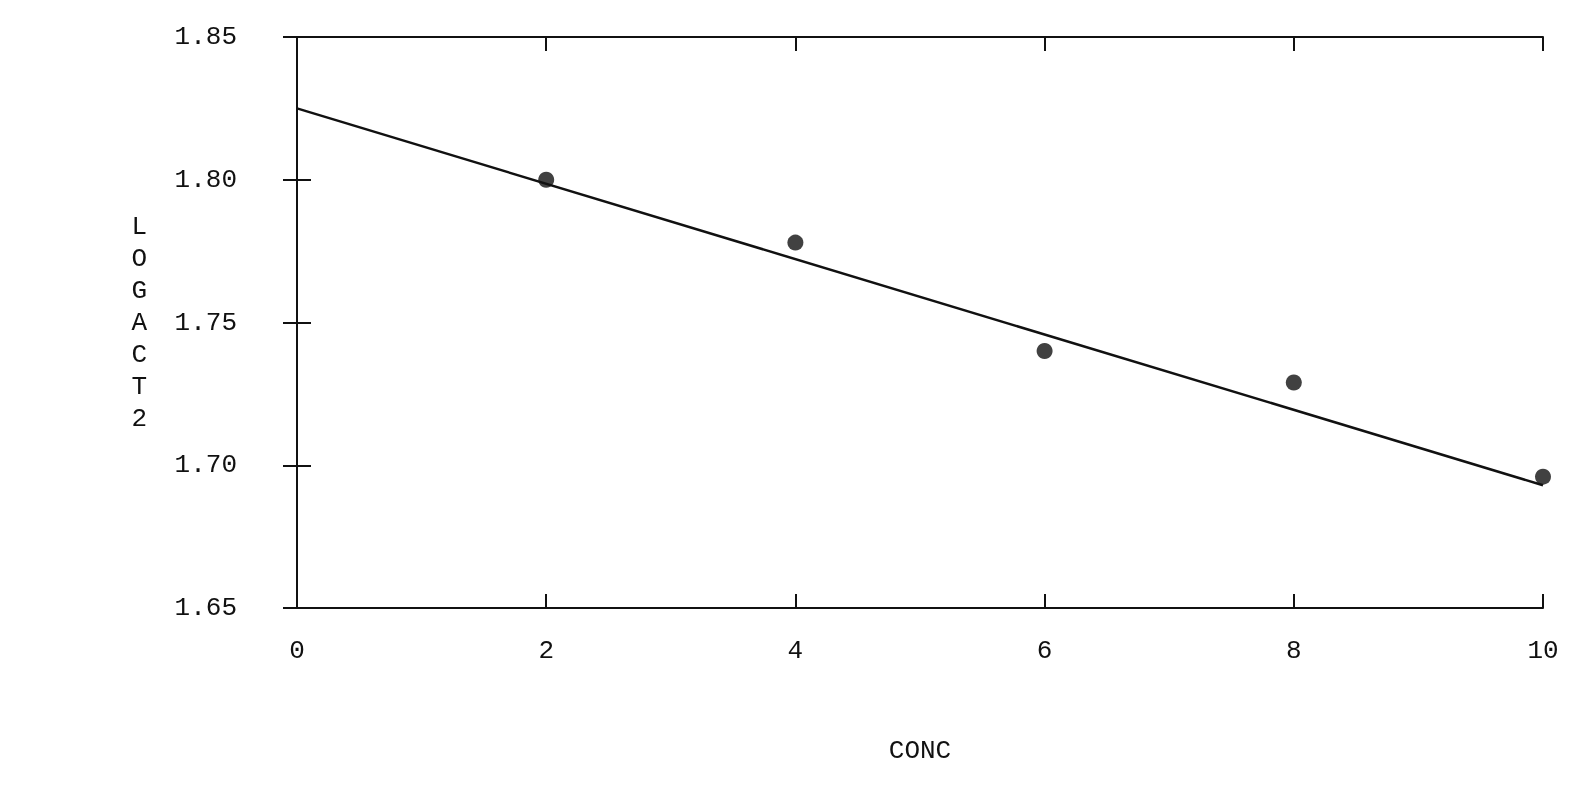  What do you see at coordinates (1543, 651) in the screenshot?
I see `x-tick-label: 10` at bounding box center [1543, 651].